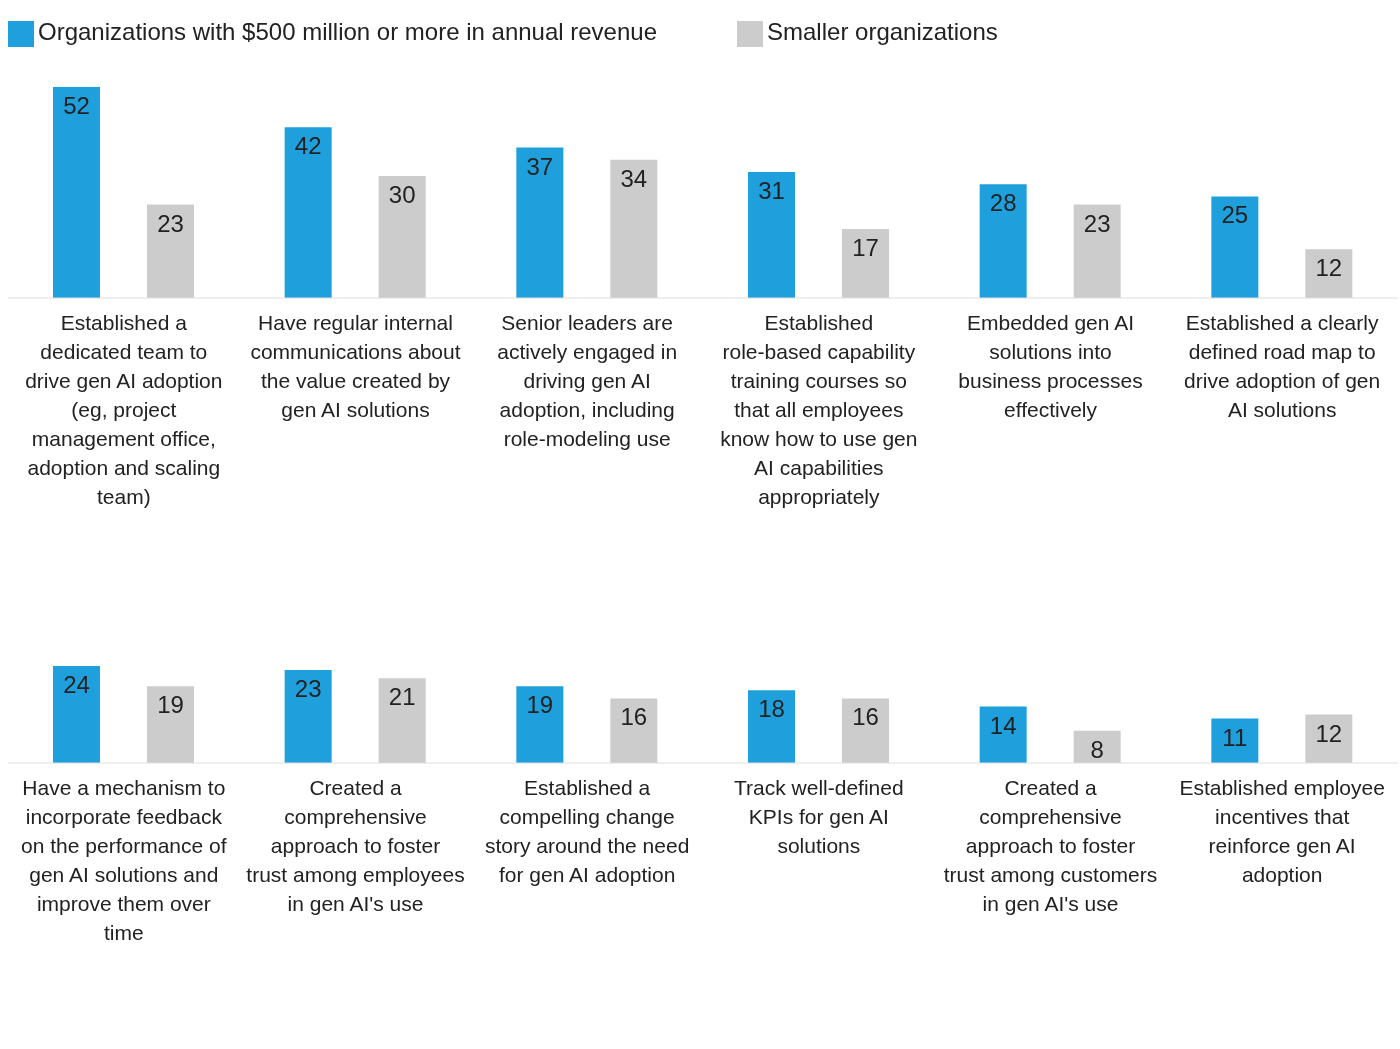 The height and width of the screenshot is (1049, 1400). I want to click on legend-label: Organizations with $500 million or more in annual revenue, so click(348, 31).